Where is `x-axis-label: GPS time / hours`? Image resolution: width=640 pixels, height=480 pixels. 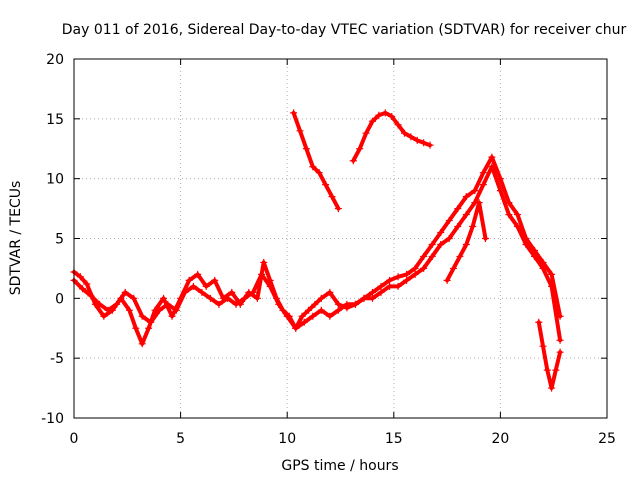 x-axis-label: GPS time / hours is located at coordinates (339, 466).